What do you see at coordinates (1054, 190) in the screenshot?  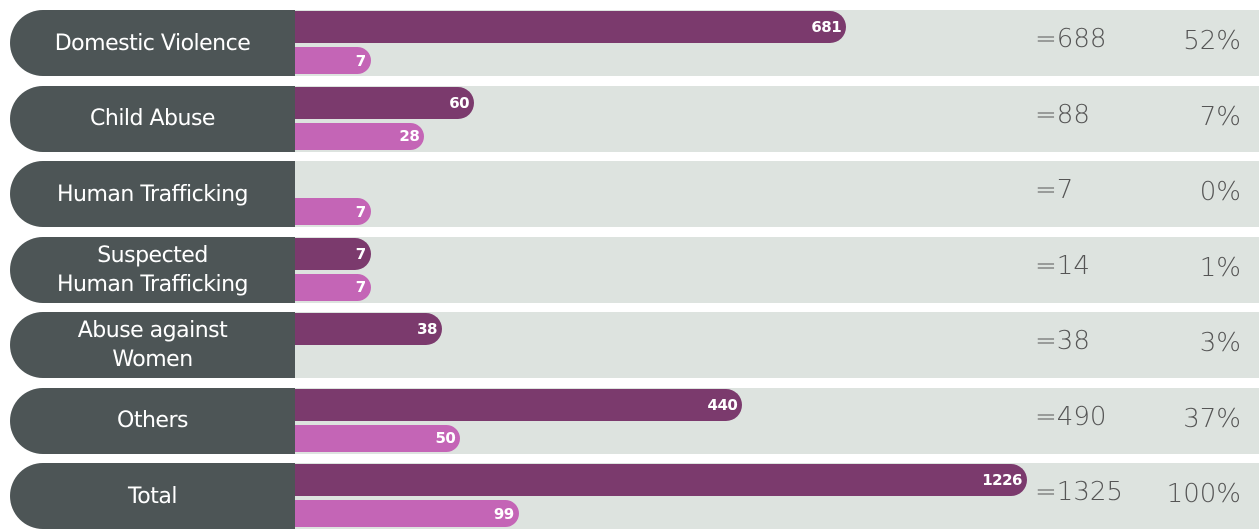 I see `total-label: =7` at bounding box center [1054, 190].